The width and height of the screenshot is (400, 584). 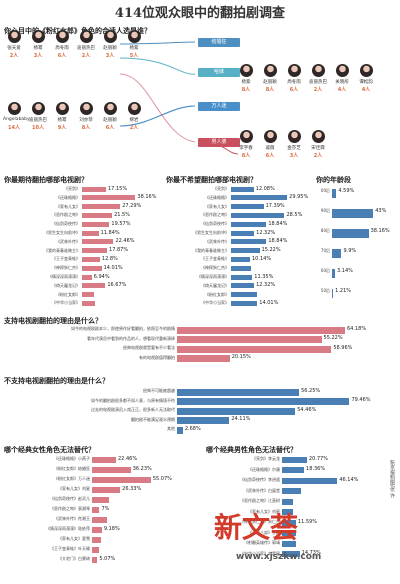 I want to click on tick-label: 《家有儿女》, so click(x=217, y=206).